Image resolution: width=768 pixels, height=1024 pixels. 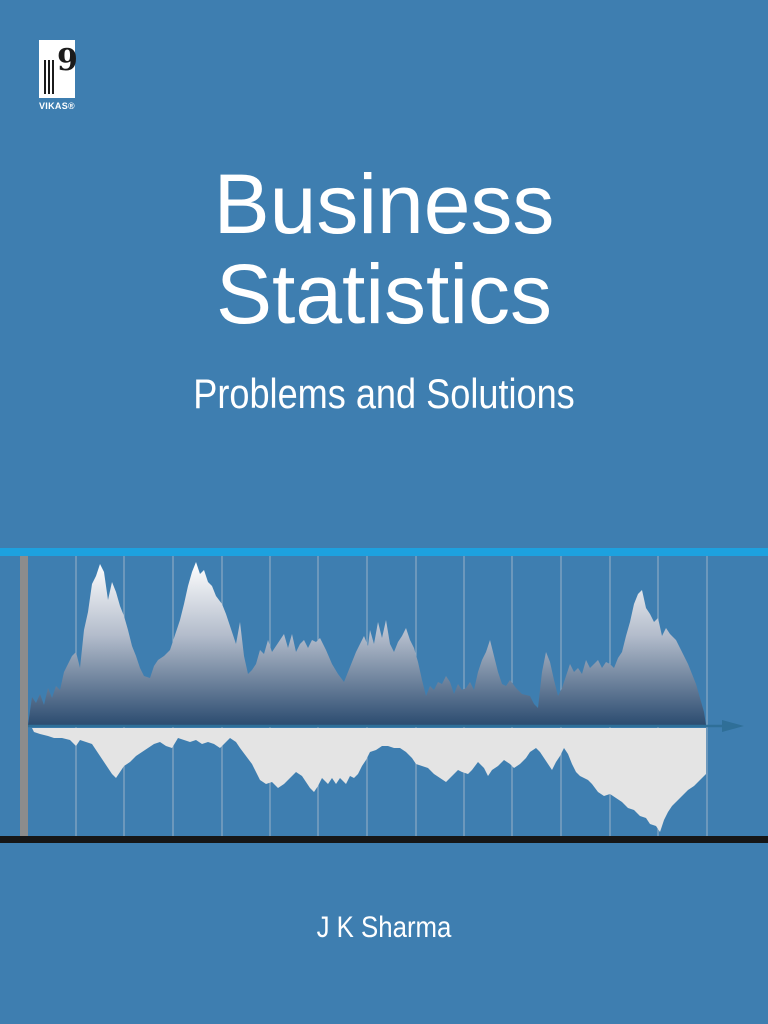 I want to click on accent-rule, so click(x=384, y=552).